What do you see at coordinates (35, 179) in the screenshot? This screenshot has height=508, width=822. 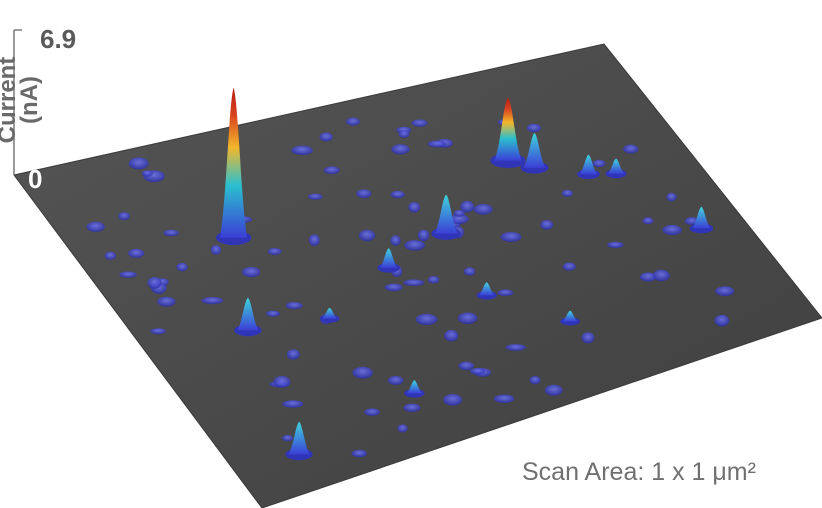 I see `z-axis-min-label: 0` at bounding box center [35, 179].